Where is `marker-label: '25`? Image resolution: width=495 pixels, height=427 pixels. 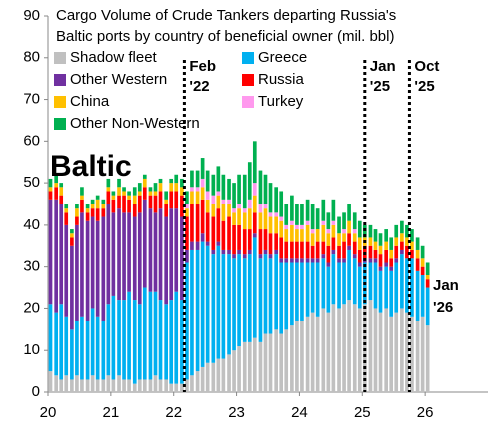
marker-label: '25 is located at coordinates (380, 86).